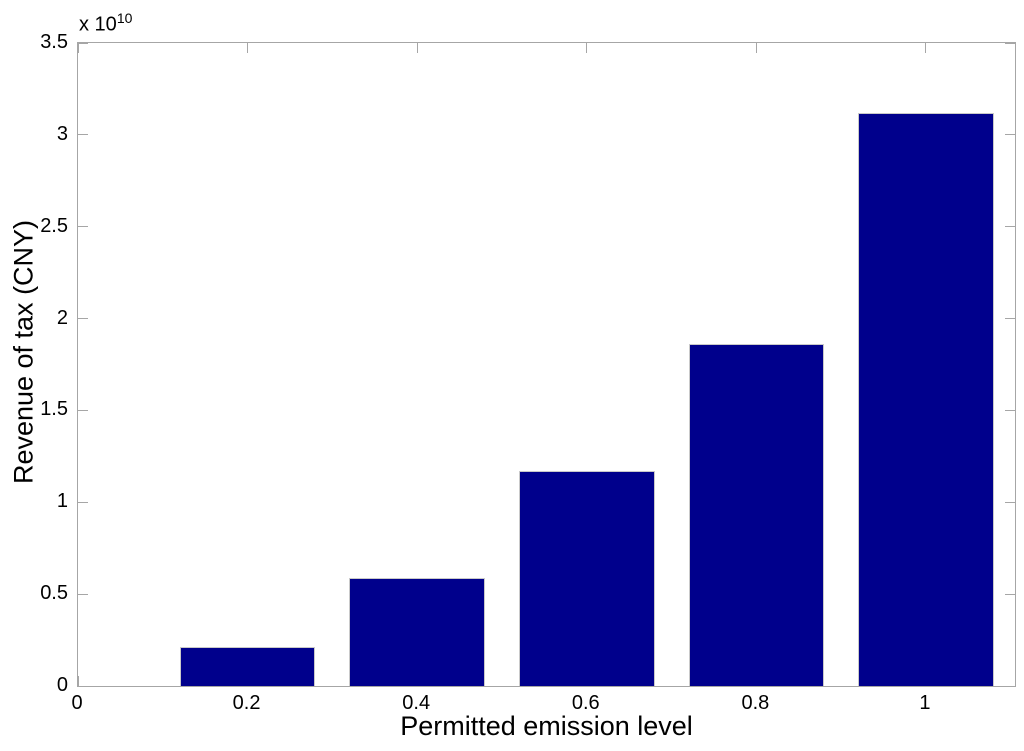 The width and height of the screenshot is (1024, 751). Describe the element at coordinates (62, 133) in the screenshot. I see `y-tick-label: 3` at that location.